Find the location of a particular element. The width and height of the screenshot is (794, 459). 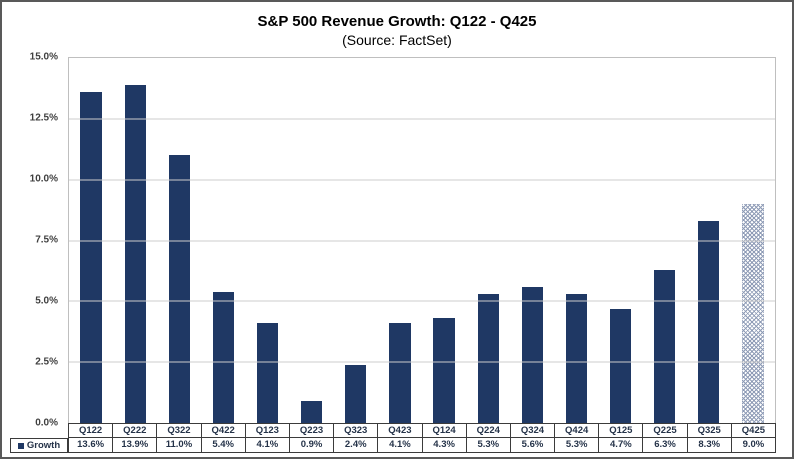

bar-slot-q425 is located at coordinates (753, 240).